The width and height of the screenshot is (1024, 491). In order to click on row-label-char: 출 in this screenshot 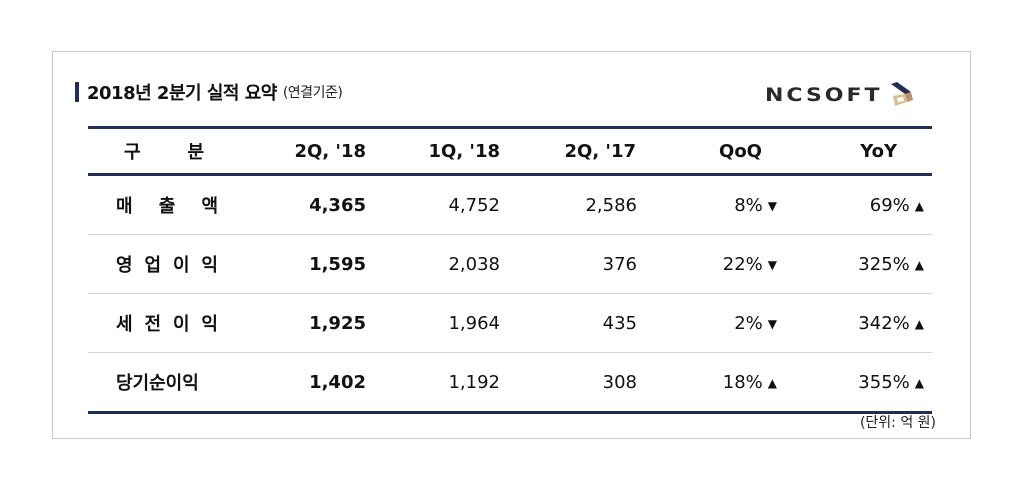, I will do `click(167, 206)`.